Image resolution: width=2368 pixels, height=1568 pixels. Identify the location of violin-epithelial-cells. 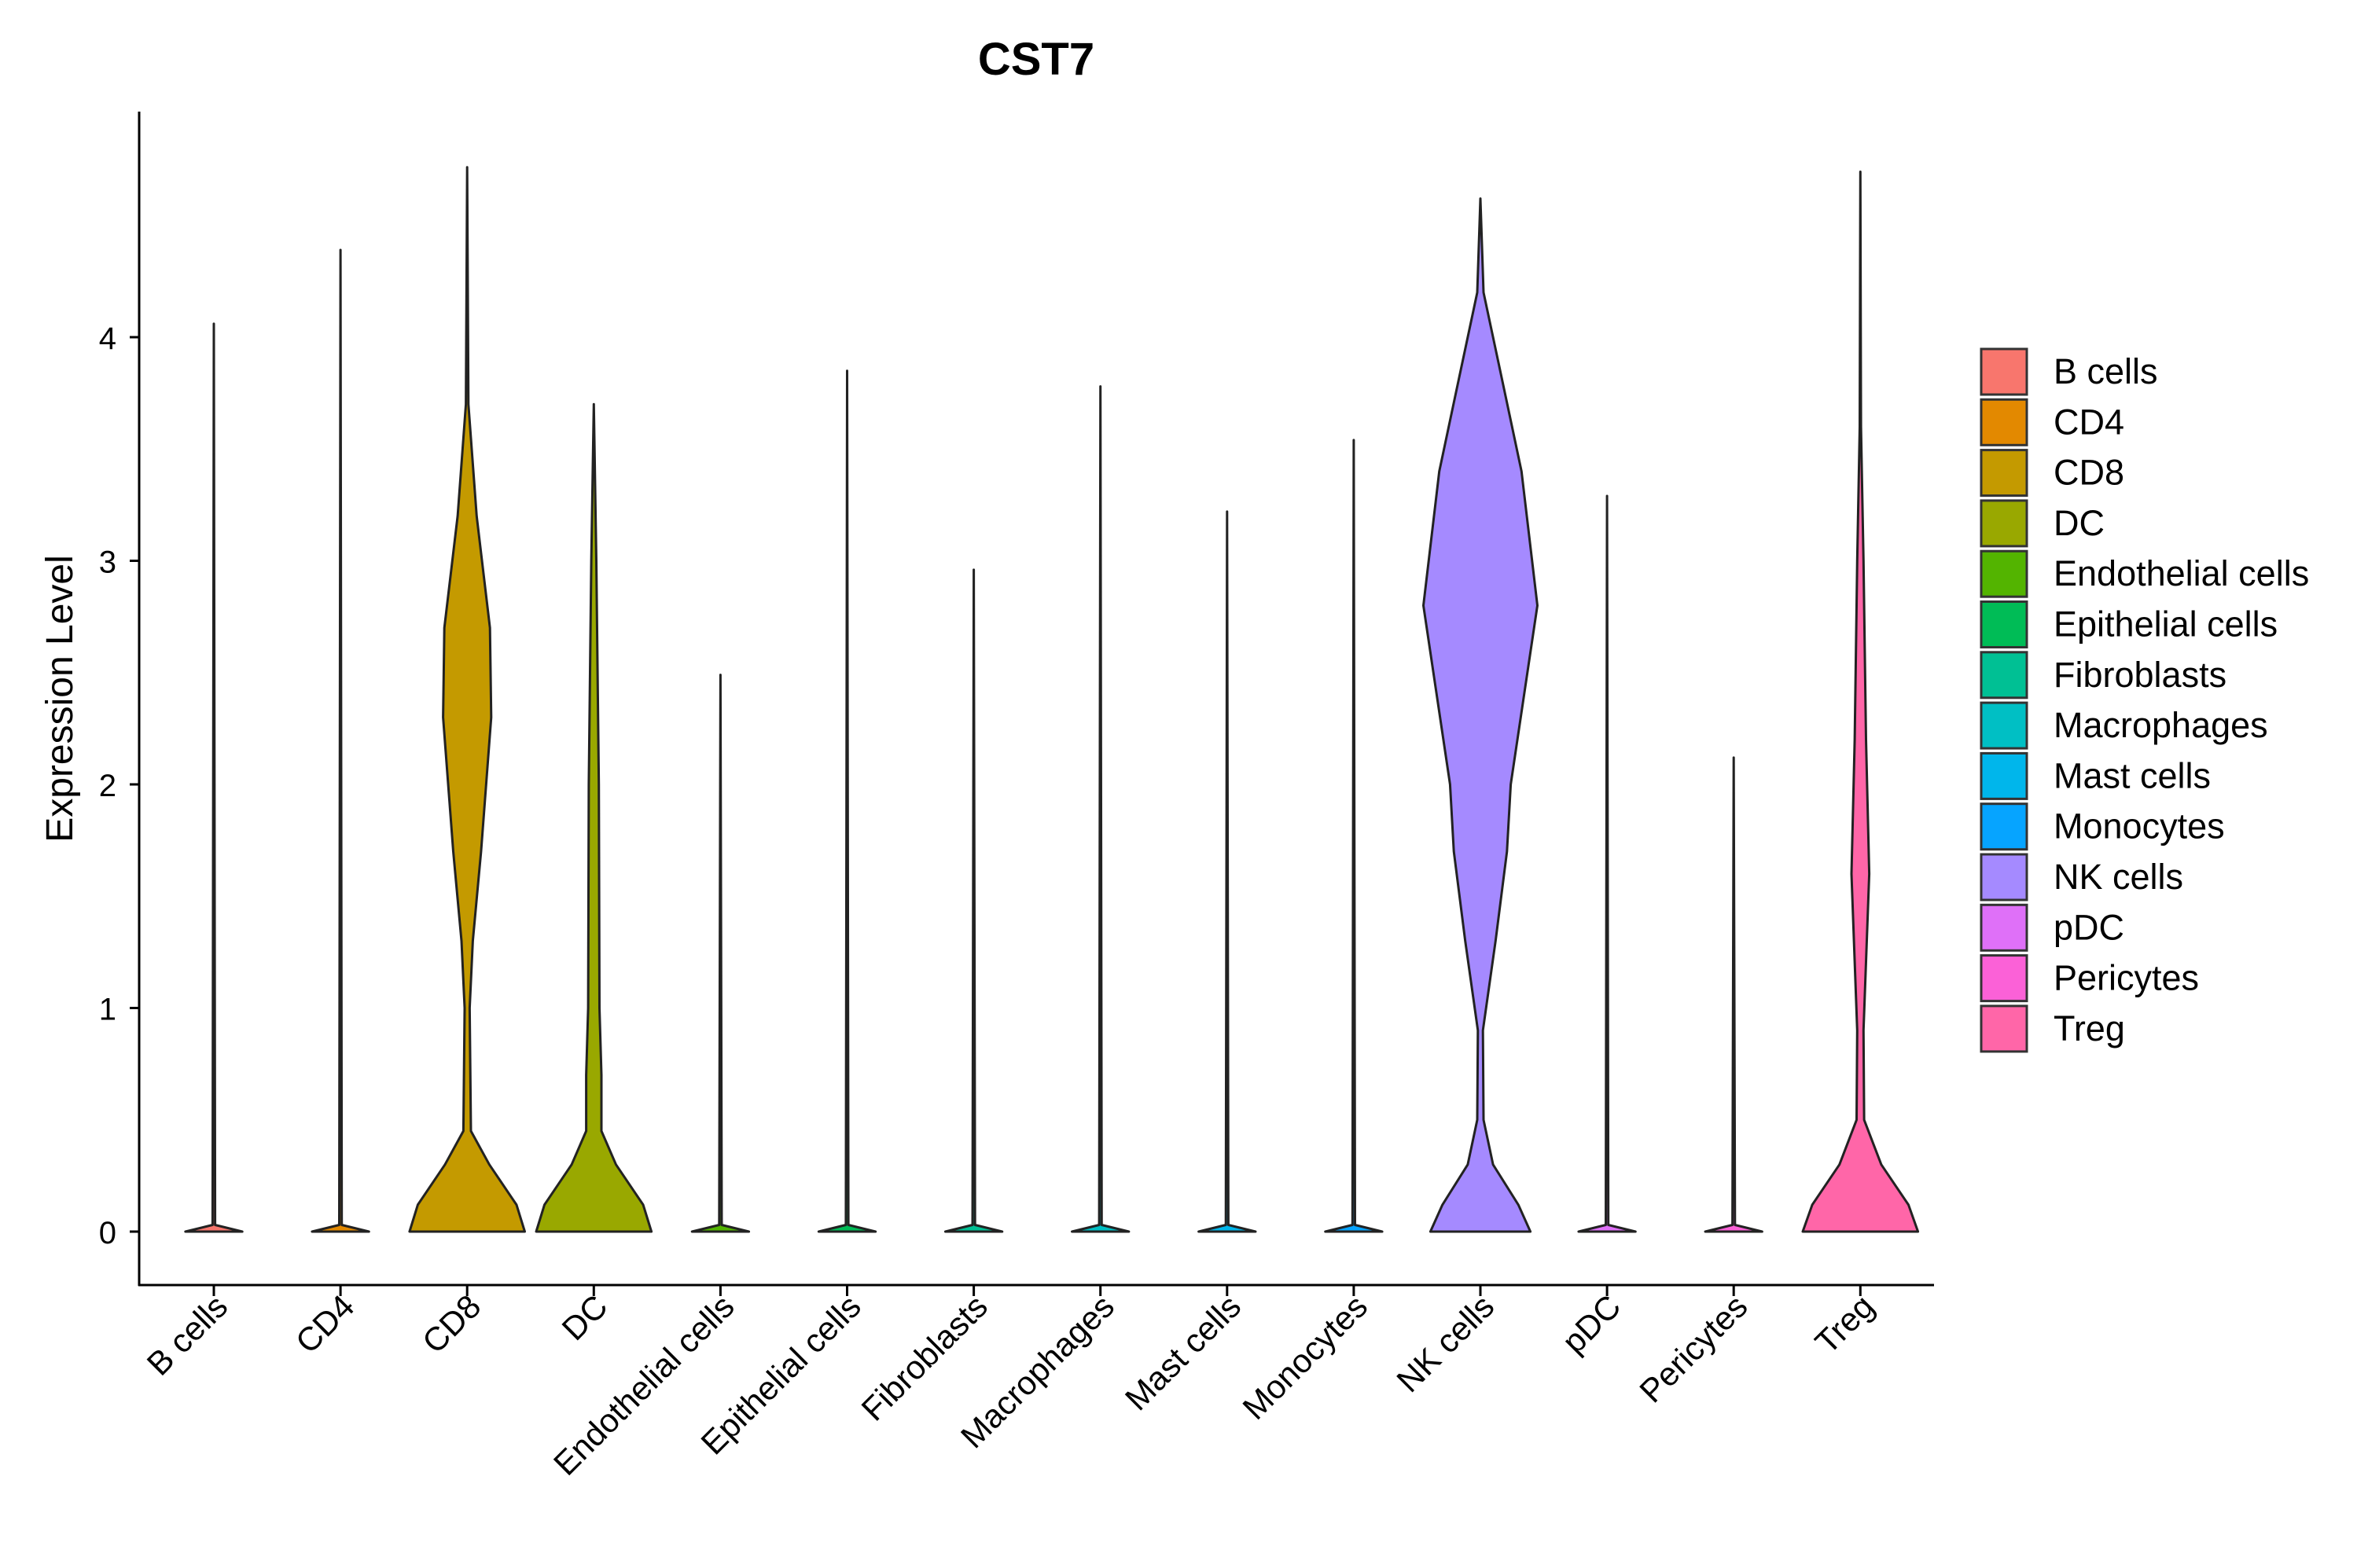
(847, 801).